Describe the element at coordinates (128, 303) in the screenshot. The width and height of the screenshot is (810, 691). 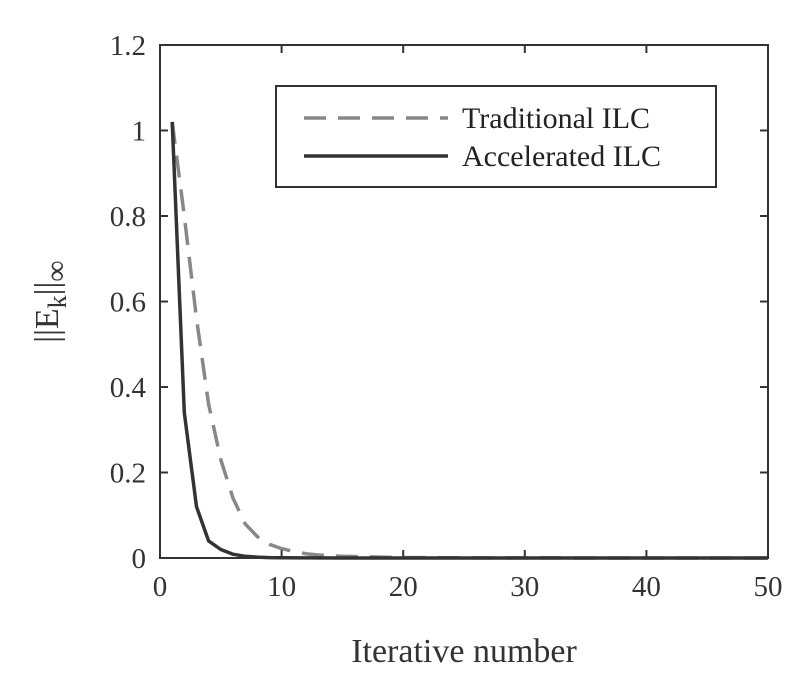
I see `y-tick-label: 0.6` at that location.